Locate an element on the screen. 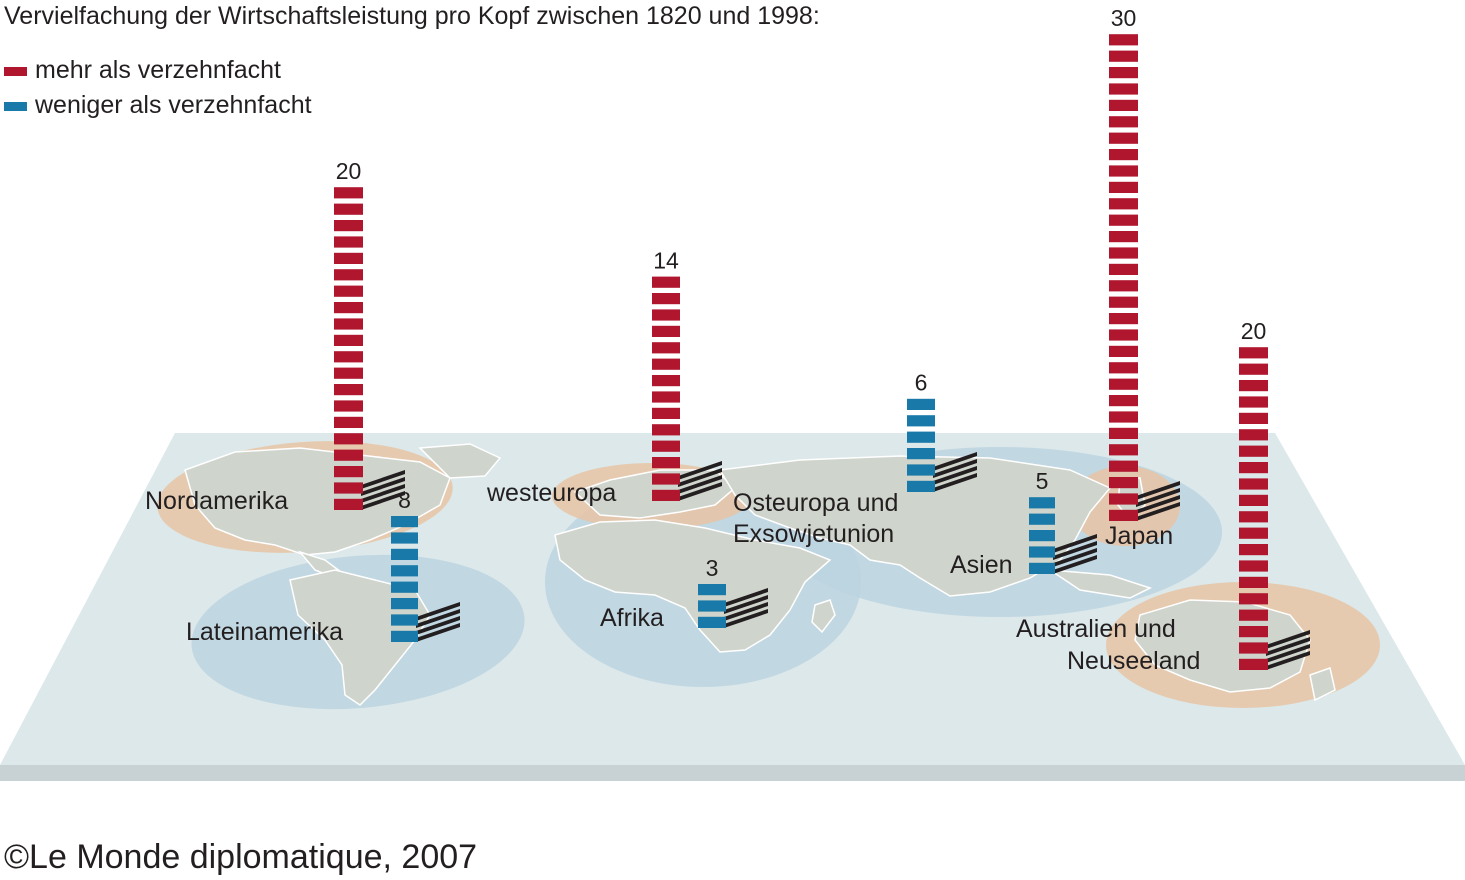  legend-item-more: mehr als verzehnfacht is located at coordinates (142, 70).